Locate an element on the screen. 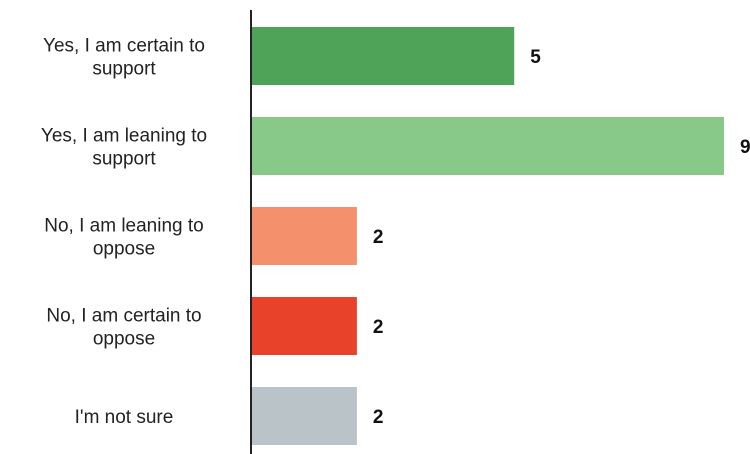  category-label-line: No, I am leaning to is located at coordinates (123, 226).